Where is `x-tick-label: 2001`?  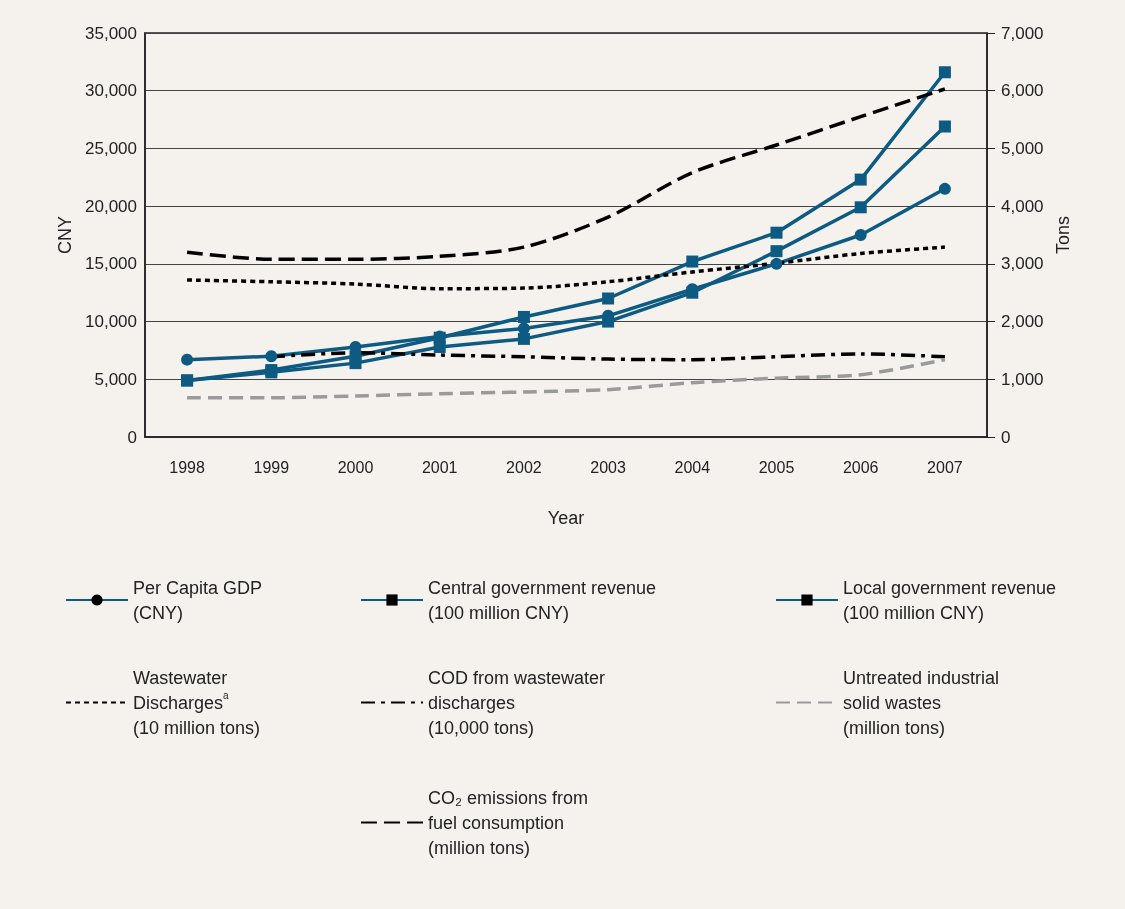
x-tick-label: 2001 is located at coordinates (439, 467).